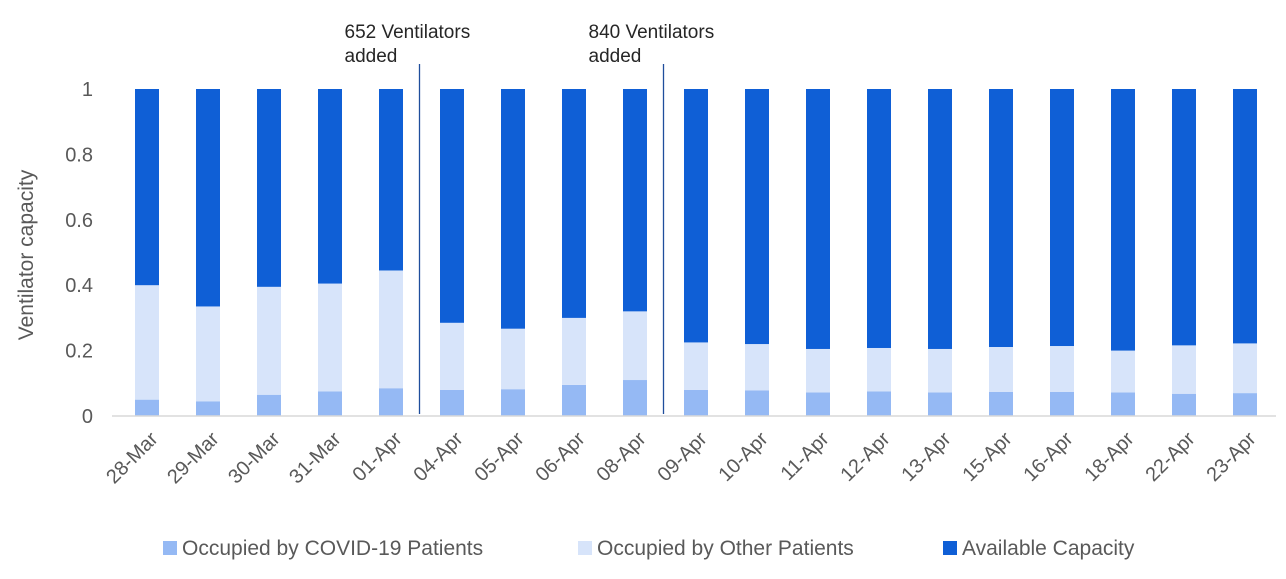  What do you see at coordinates (757, 403) in the screenshot?
I see `bar-segment-1-10-Apr` at bounding box center [757, 403].